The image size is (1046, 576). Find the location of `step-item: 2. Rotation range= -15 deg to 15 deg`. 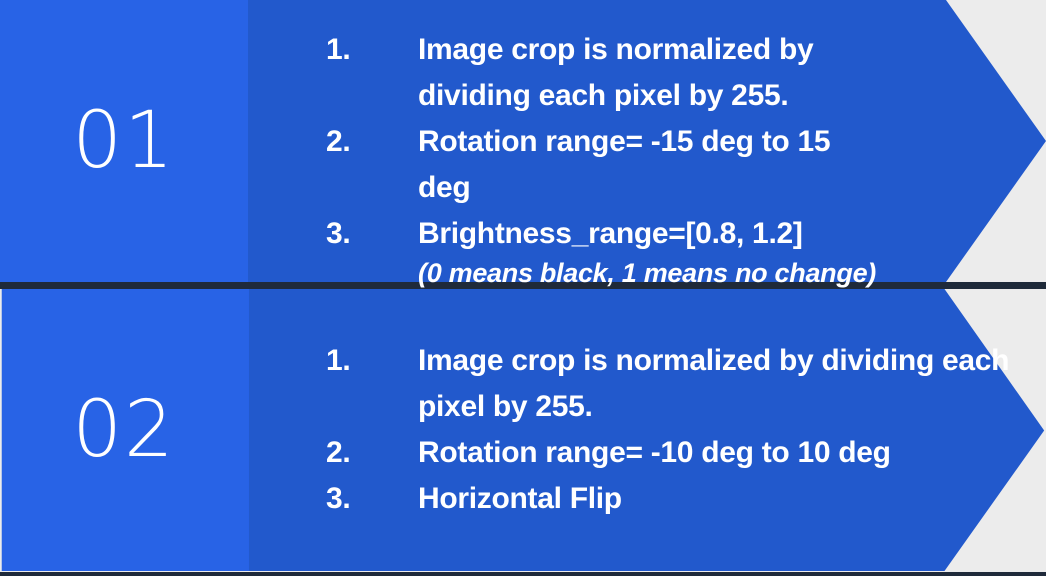

step-item: 2. Rotation range= -15 deg to 15 deg is located at coordinates (606, 165).